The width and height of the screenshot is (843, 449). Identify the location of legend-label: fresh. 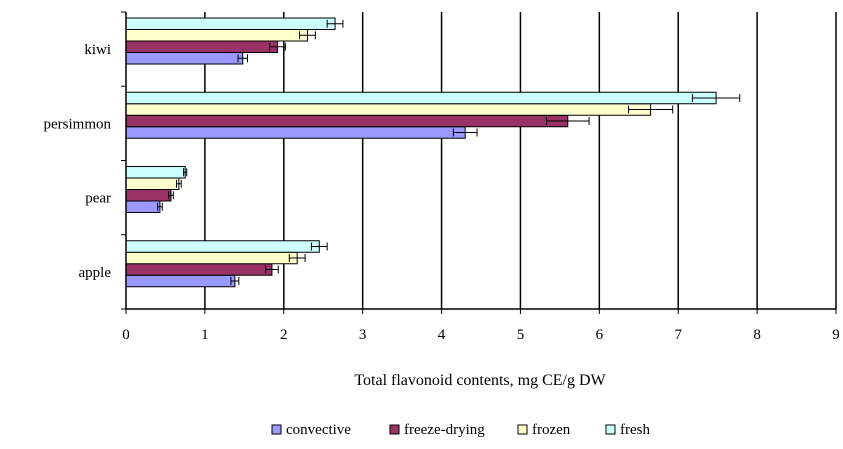
(635, 430).